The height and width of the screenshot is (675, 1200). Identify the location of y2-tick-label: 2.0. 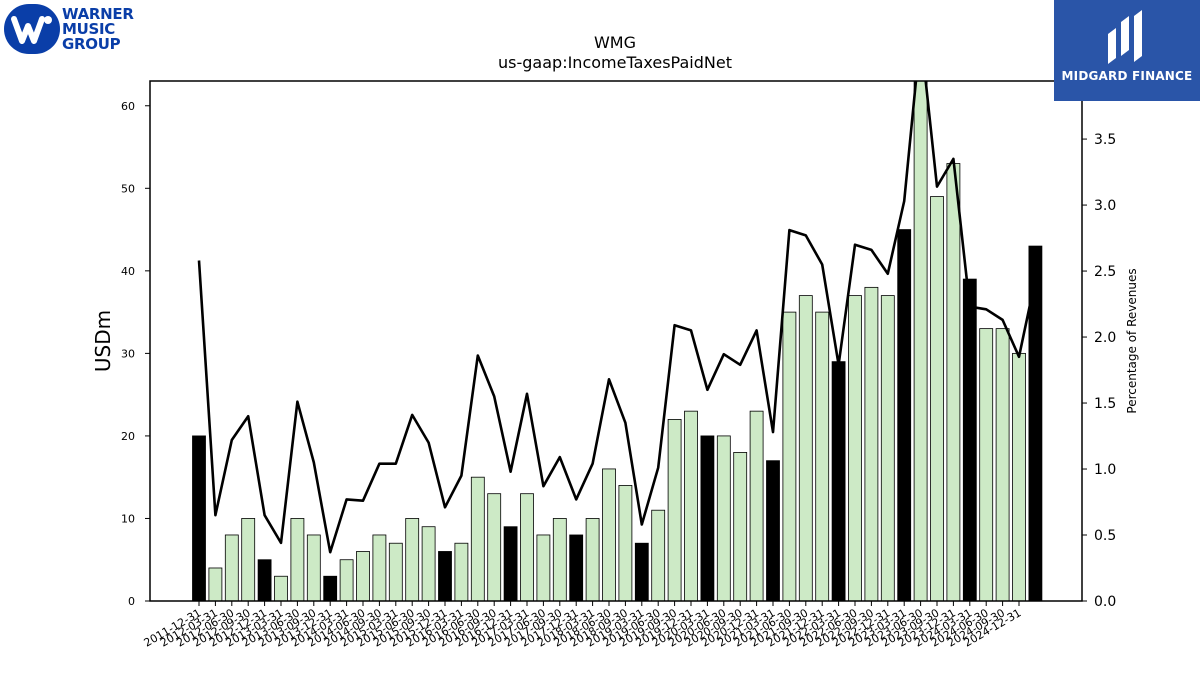
(1105, 338).